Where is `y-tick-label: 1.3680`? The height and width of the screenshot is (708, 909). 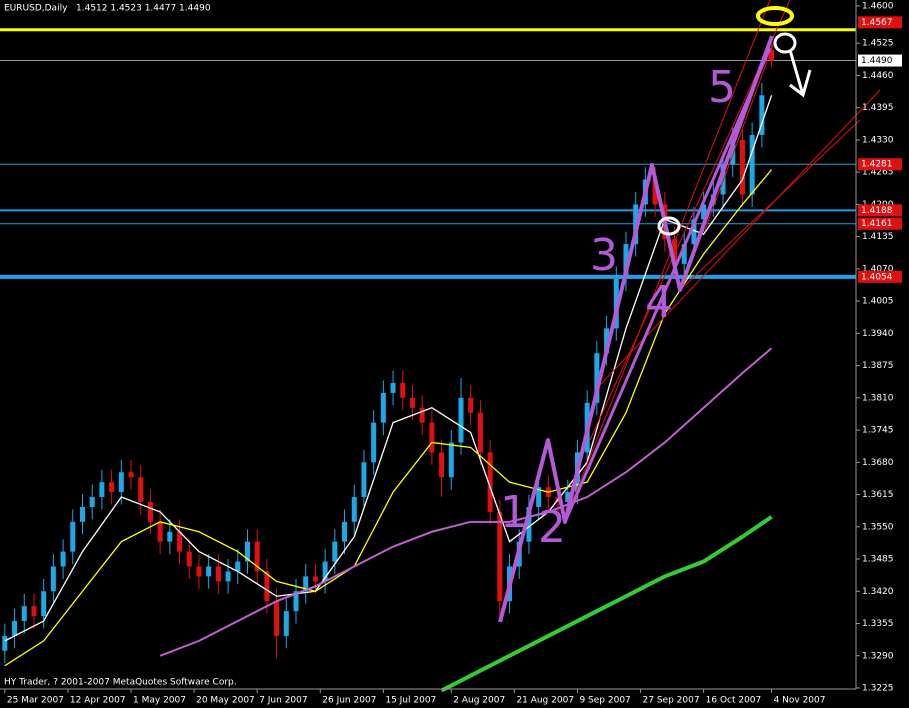
y-tick-label: 1.3680 is located at coordinates (878, 463).